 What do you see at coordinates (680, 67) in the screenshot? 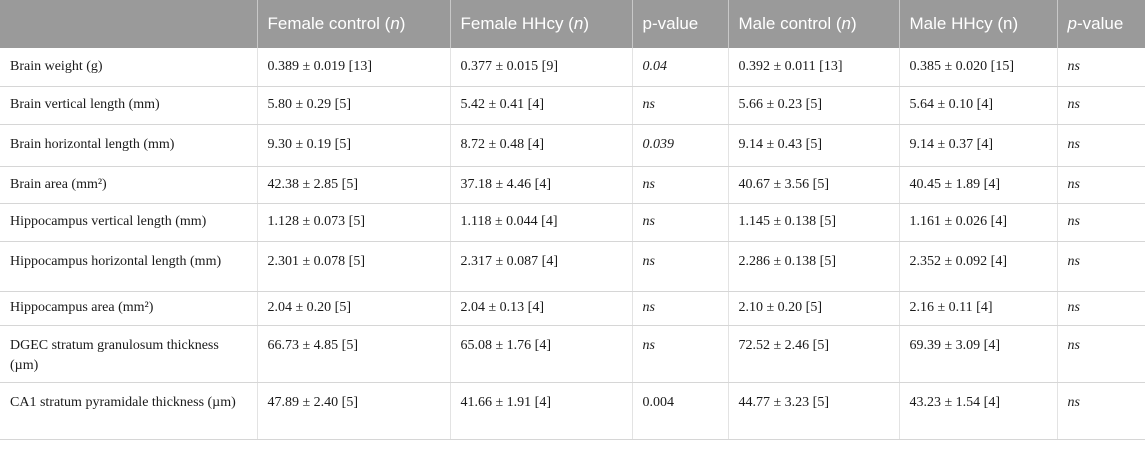
I see `female-p-value: 0.04` at bounding box center [680, 67].